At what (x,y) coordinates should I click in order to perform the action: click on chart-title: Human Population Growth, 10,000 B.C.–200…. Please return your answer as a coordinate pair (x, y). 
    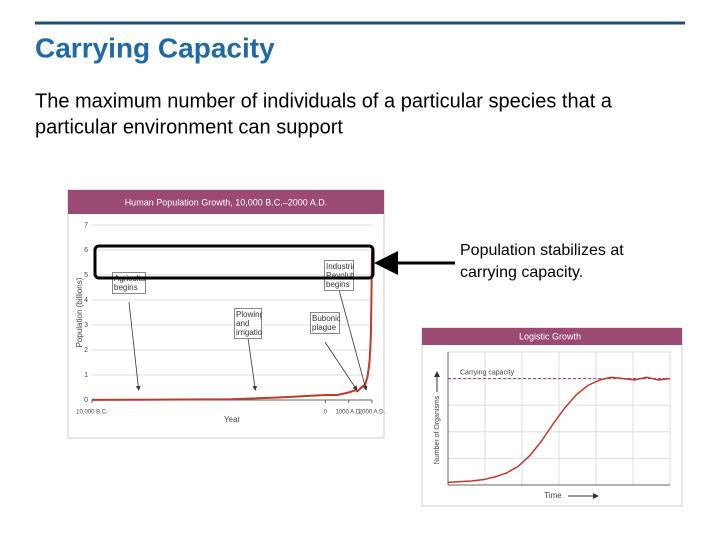
    Looking at the image, I should click on (226, 202).